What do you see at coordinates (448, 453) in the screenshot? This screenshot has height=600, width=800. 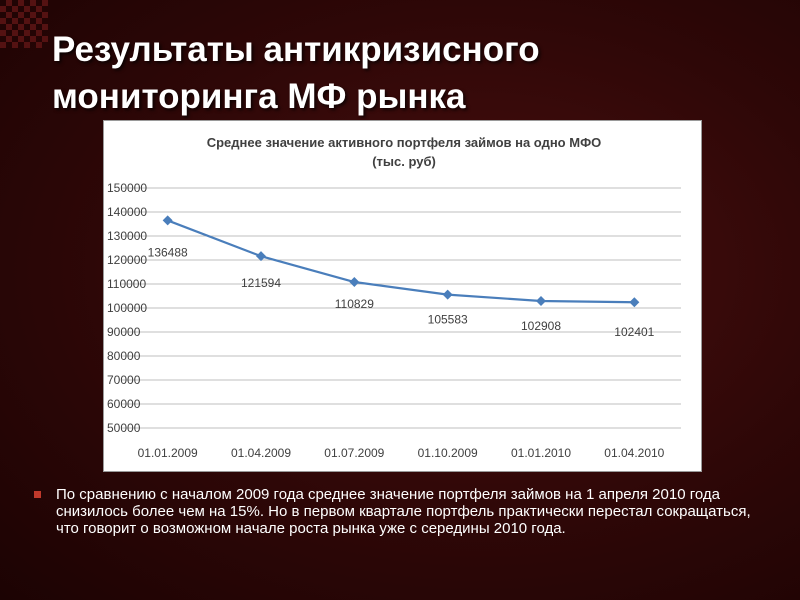 I see `x-tick-label: 01.10.2009` at bounding box center [448, 453].